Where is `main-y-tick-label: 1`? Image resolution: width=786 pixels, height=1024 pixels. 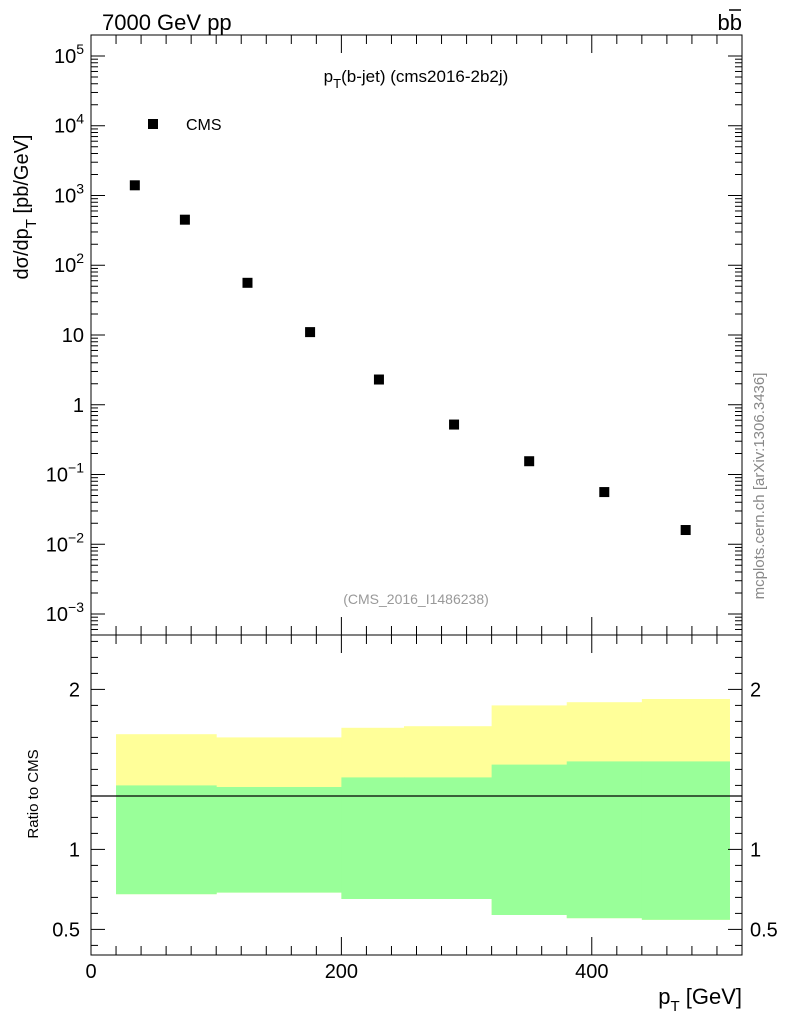
main-y-tick-label: 1 is located at coordinates (78, 406).